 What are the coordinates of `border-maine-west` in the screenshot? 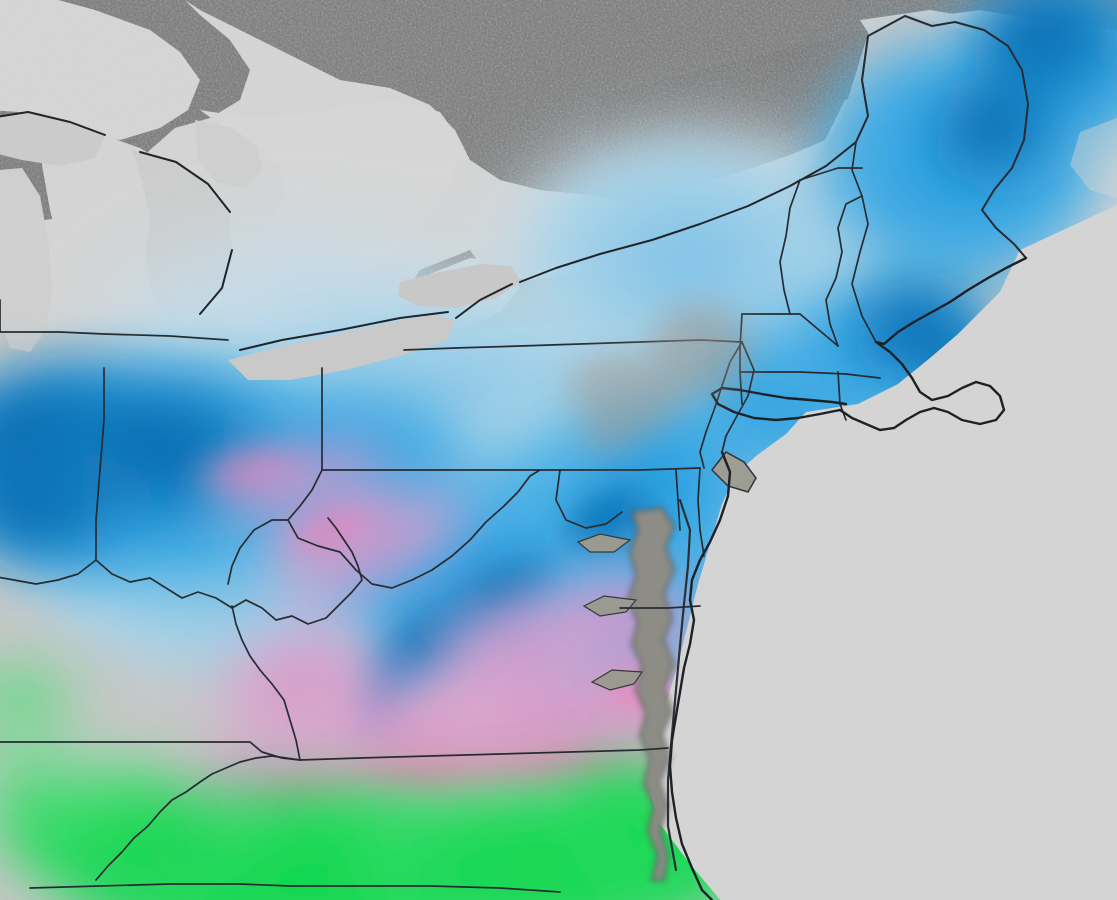 It's located at (864, 189).